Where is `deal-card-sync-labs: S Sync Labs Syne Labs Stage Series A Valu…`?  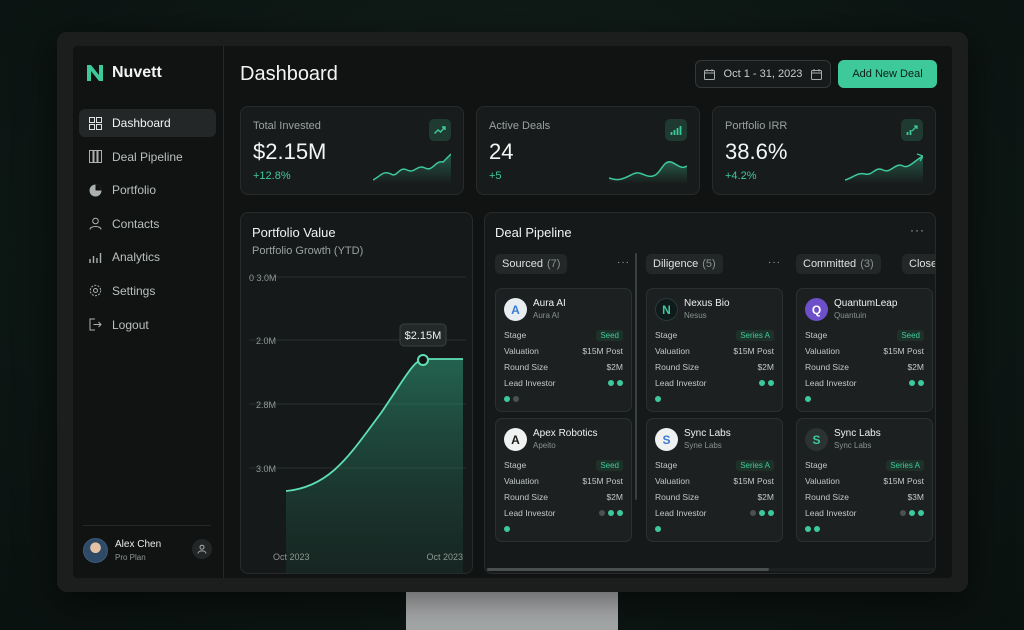 deal-card-sync-labs: S Sync Labs Syne Labs Stage Series A Valu… is located at coordinates (714, 480).